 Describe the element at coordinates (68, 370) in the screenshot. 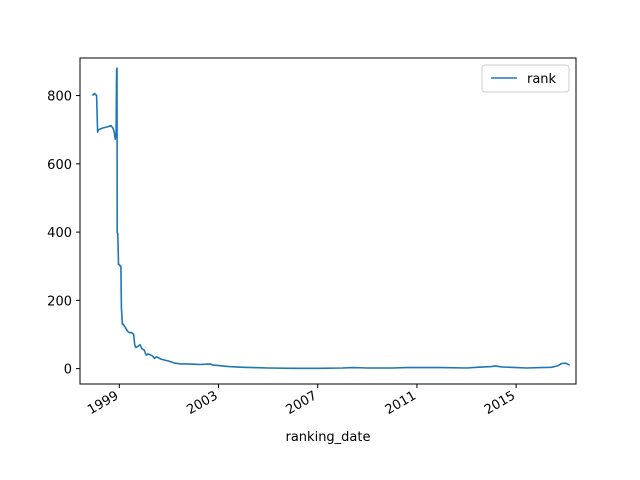

I see `y-tick-label: 0` at that location.